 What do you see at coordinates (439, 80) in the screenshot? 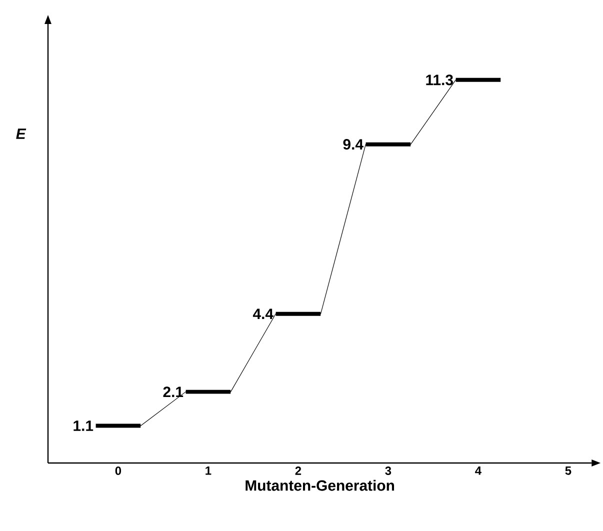
I see `data-label: 11.3` at bounding box center [439, 80].